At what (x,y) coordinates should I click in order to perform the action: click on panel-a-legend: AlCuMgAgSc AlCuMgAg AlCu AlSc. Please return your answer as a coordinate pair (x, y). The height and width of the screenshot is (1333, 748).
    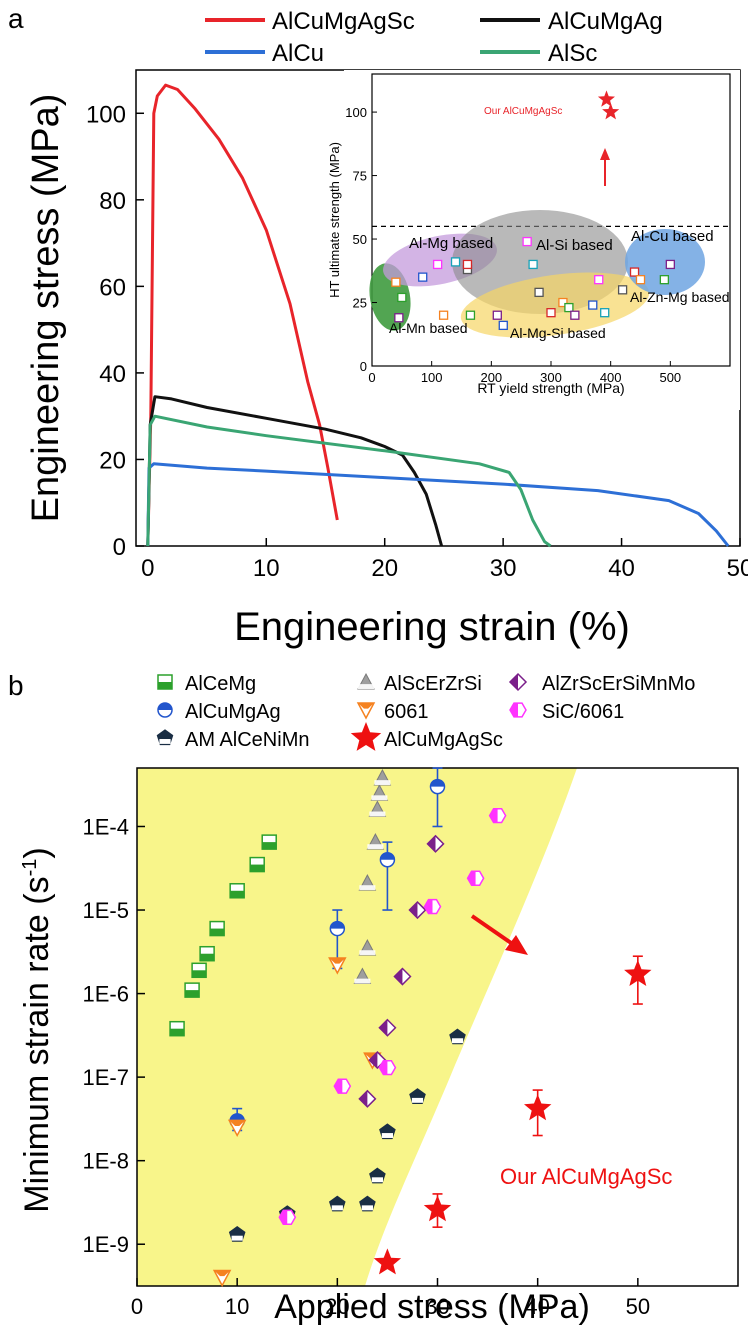
    Looking at the image, I should click on (434, 37).